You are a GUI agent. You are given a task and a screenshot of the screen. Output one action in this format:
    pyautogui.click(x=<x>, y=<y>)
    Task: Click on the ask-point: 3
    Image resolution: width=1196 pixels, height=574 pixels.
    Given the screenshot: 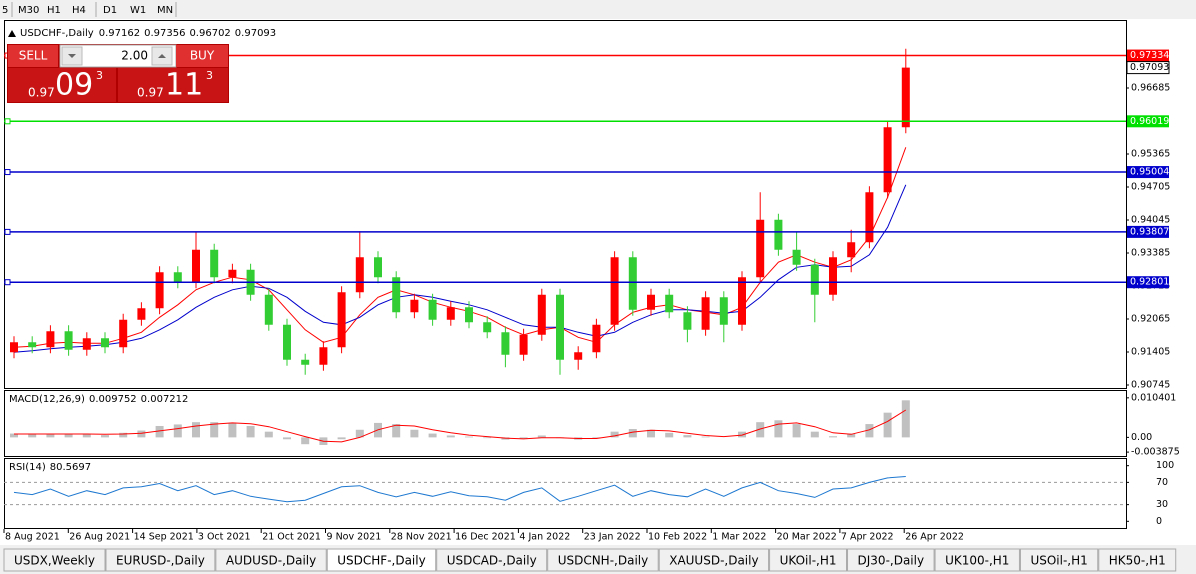 What is the action you would take?
    pyautogui.click(x=209, y=75)
    